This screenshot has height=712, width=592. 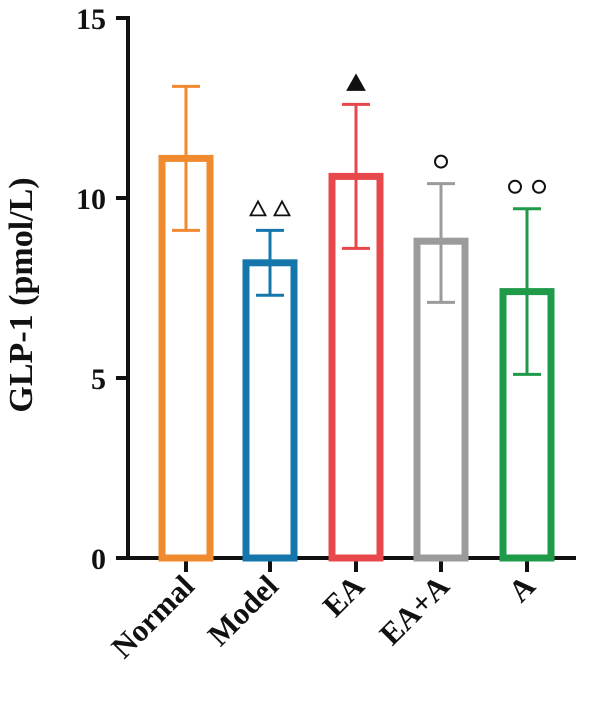 I want to click on y-axis-title: GLP-1 (pmol/L), so click(x=21, y=294).